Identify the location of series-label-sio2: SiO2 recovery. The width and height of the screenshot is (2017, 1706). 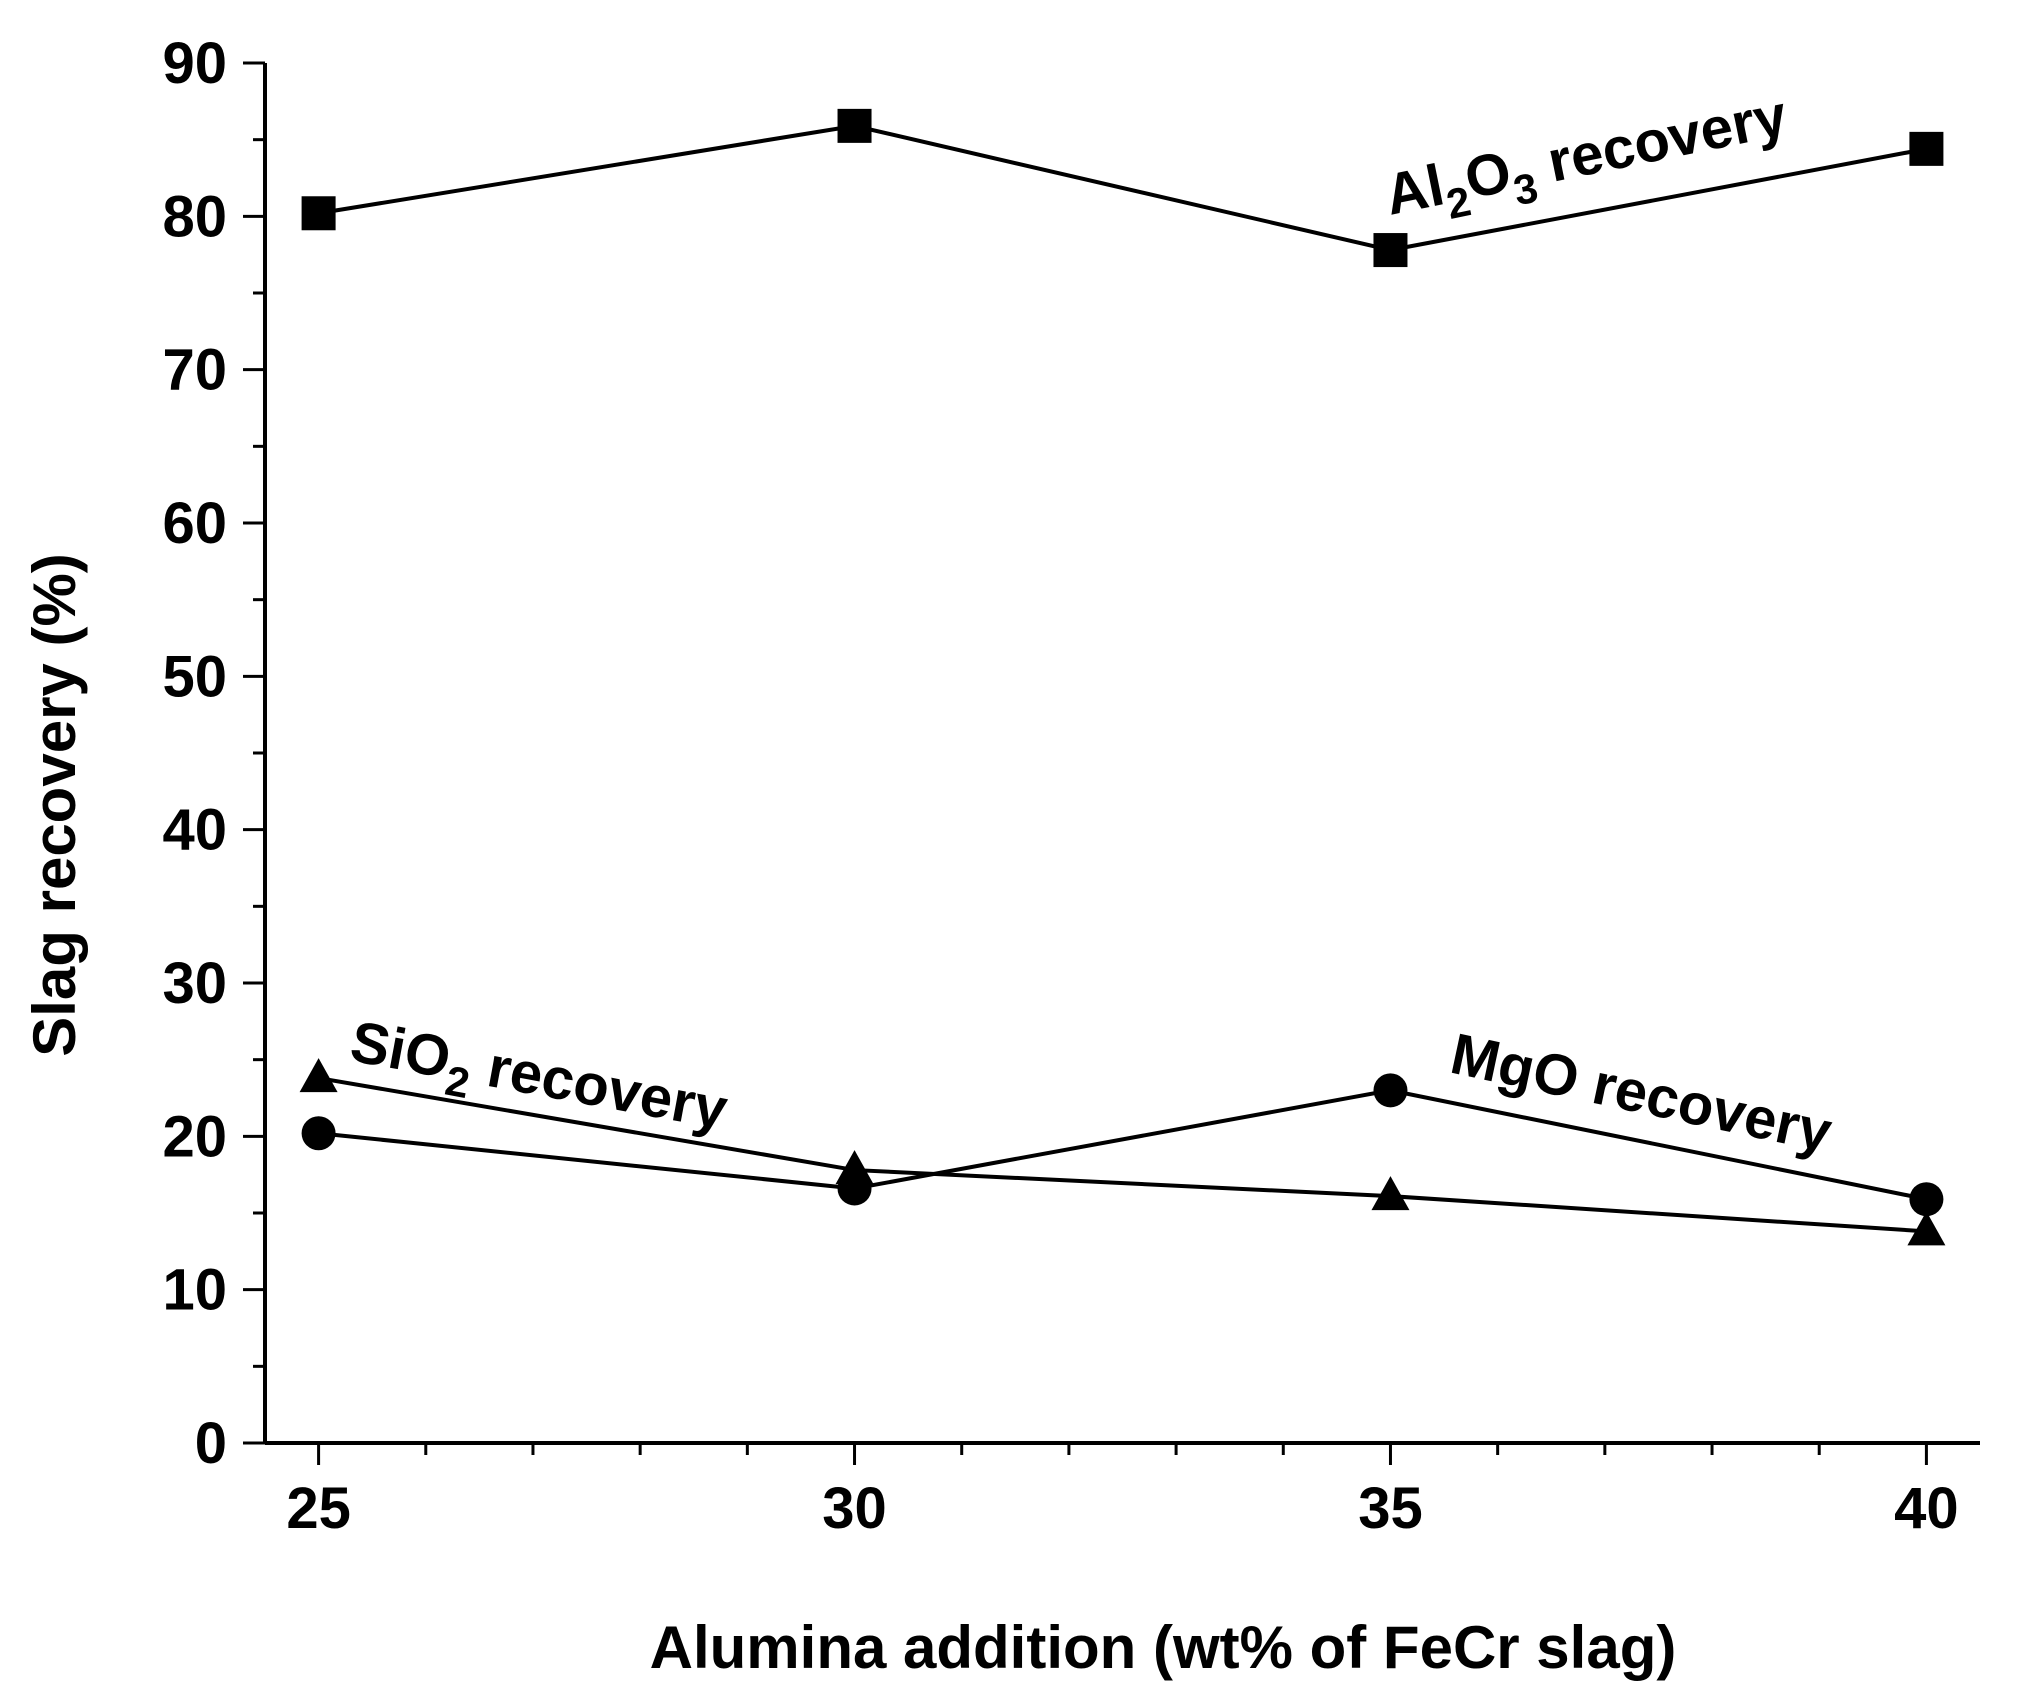
(537, 1081).